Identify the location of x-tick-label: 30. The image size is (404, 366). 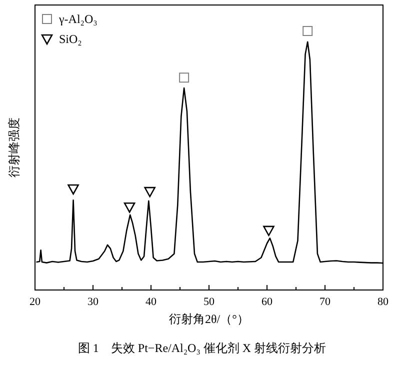
(93, 302).